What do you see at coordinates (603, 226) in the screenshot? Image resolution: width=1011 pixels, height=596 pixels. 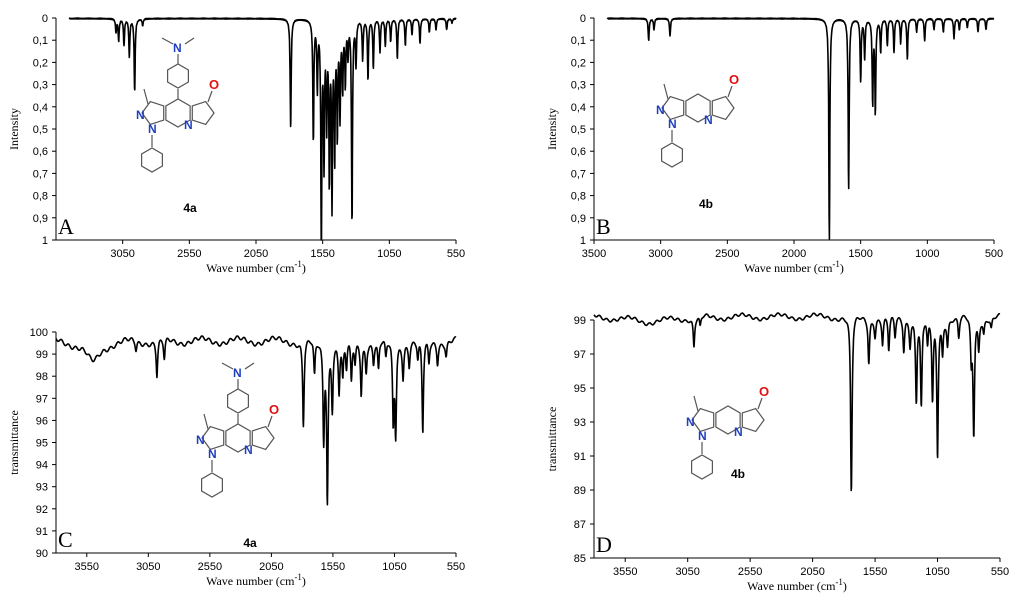 I see `chart-b-panel-label: B` at bounding box center [603, 226].